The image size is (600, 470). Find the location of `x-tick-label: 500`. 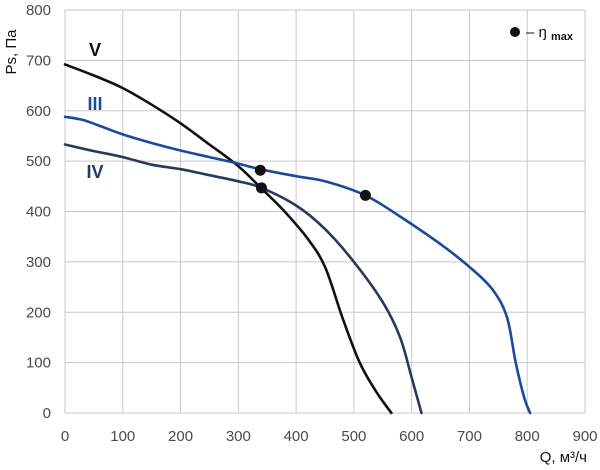

x-tick-label: 500 is located at coordinates (353, 436).